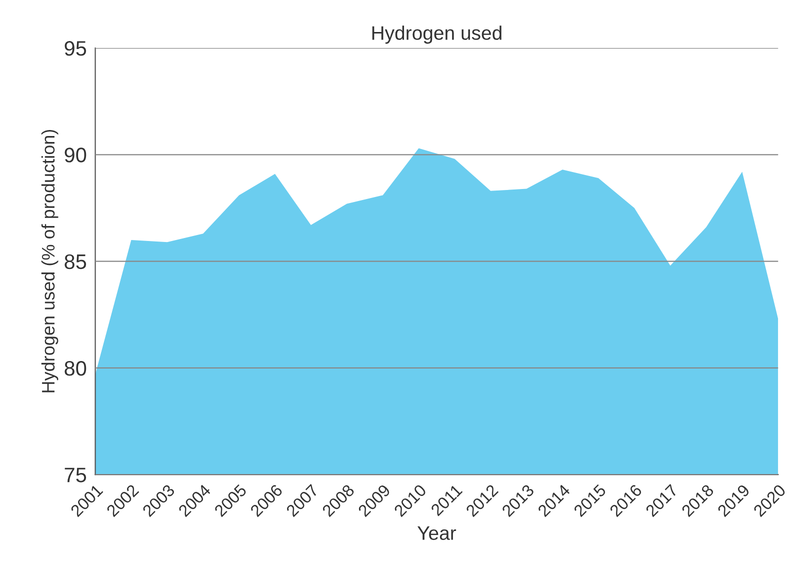 Image resolution: width=794 pixels, height=565 pixels. I want to click on y-axis-title: Hydrogen used (% of production), so click(49, 261).